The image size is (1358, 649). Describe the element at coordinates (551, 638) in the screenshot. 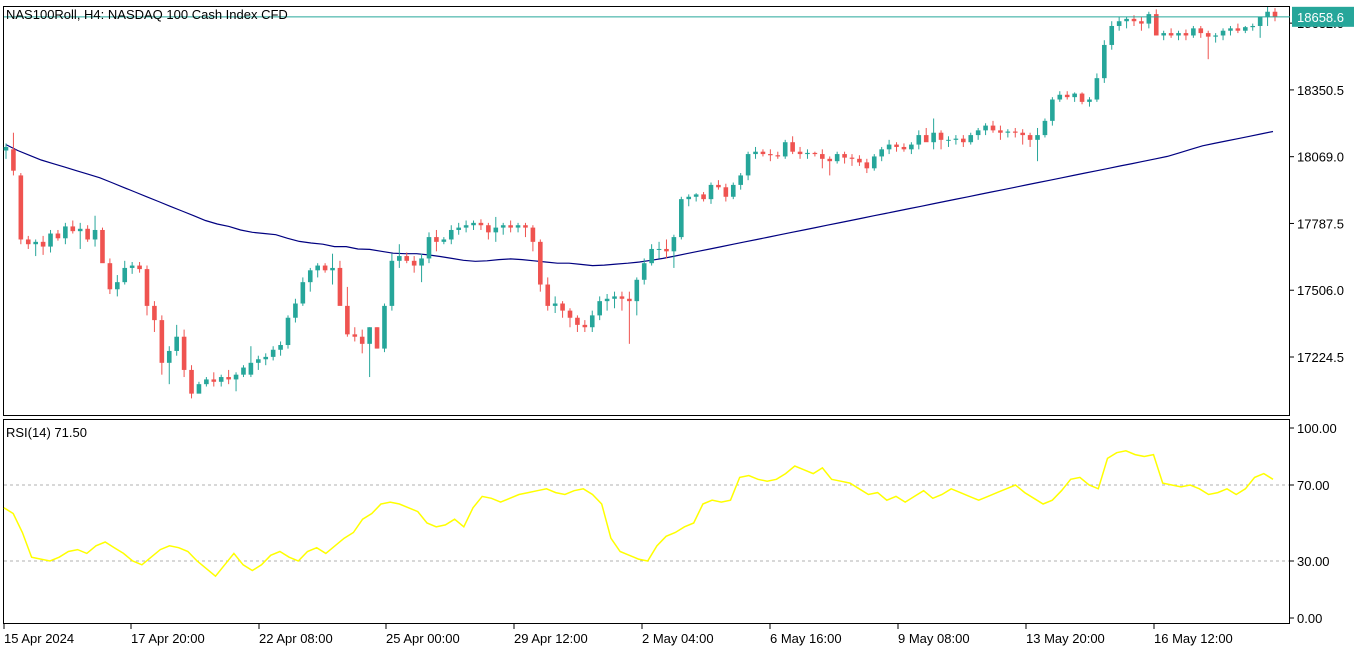

I see `time-tick-label: 29 Apr 12:00` at that location.